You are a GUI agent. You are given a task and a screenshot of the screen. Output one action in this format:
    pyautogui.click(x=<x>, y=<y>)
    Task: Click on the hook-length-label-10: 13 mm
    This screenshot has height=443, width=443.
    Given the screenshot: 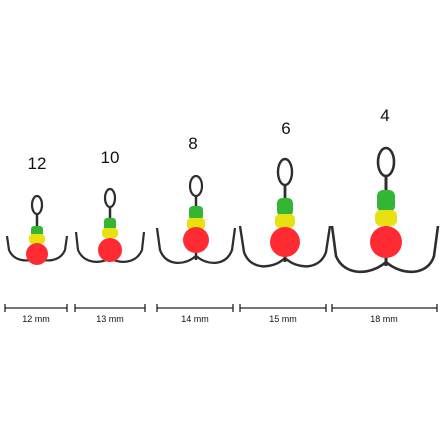 What is the action you would take?
    pyautogui.click(x=110, y=319)
    